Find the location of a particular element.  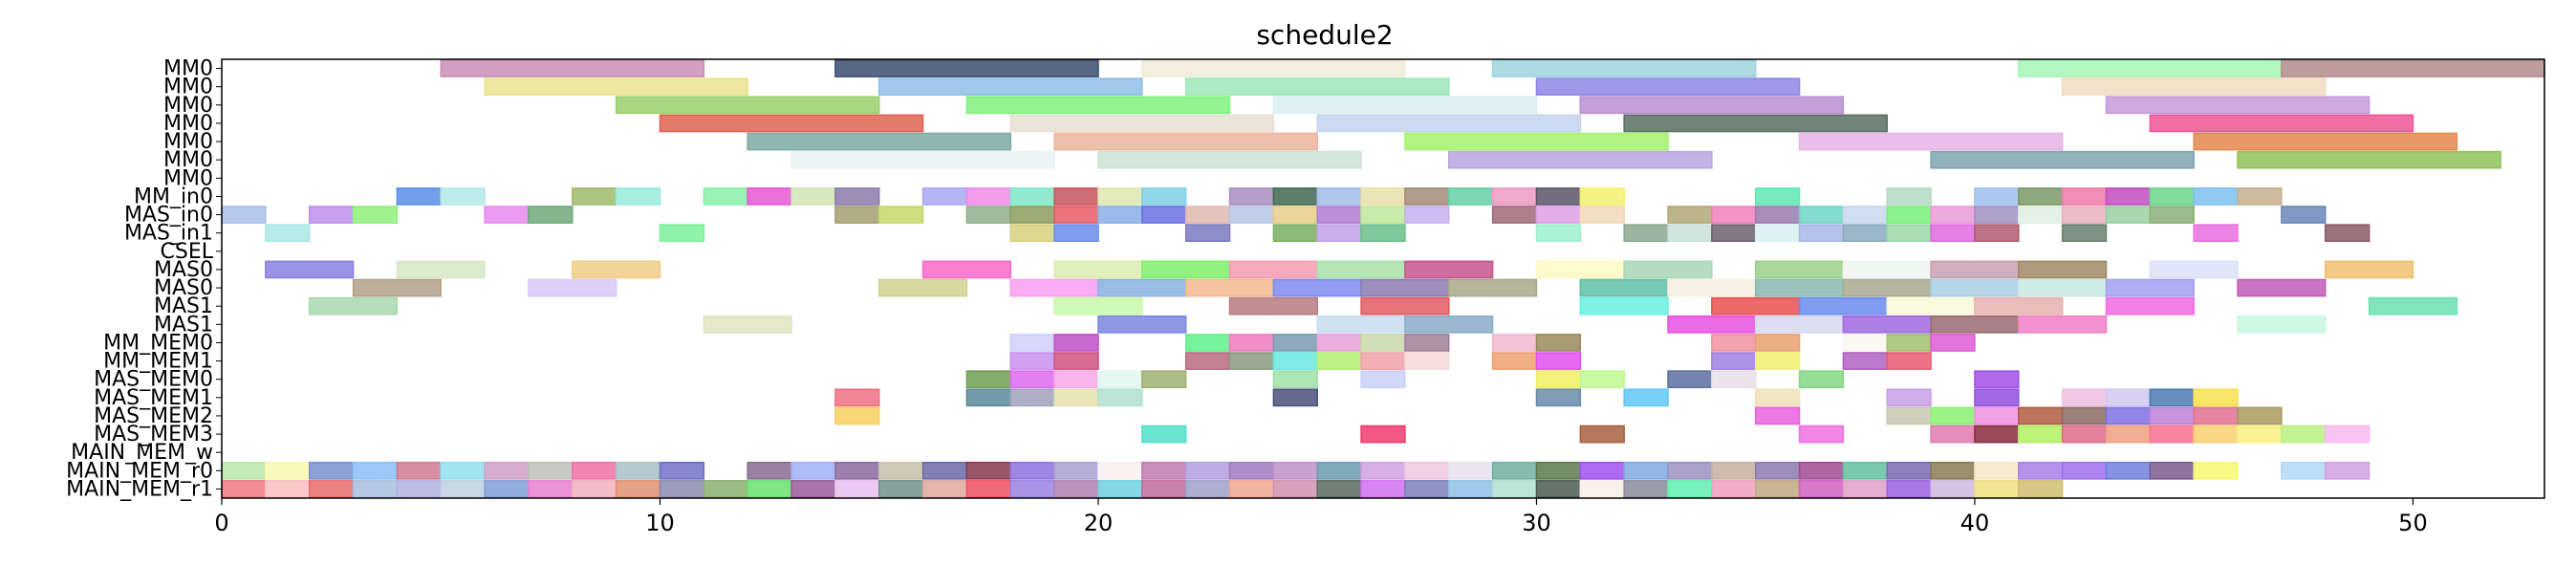

chart-title: schedule2 is located at coordinates (1325, 35).